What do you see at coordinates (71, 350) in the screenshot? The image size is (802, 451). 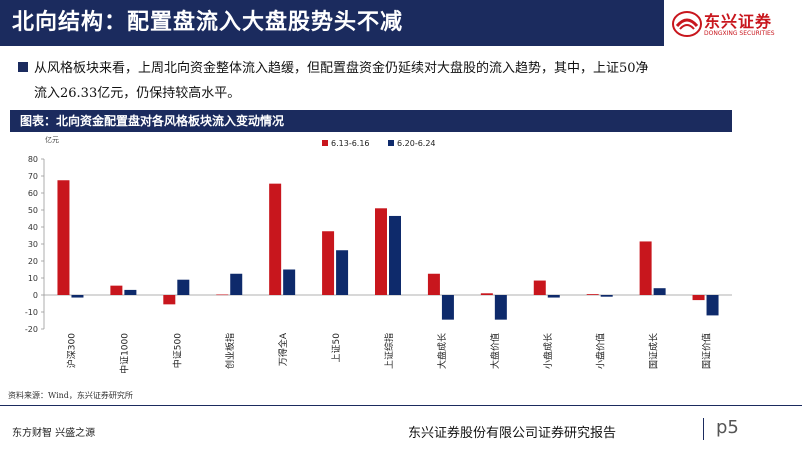 I see `x-category-label: 沪深300` at bounding box center [71, 350].